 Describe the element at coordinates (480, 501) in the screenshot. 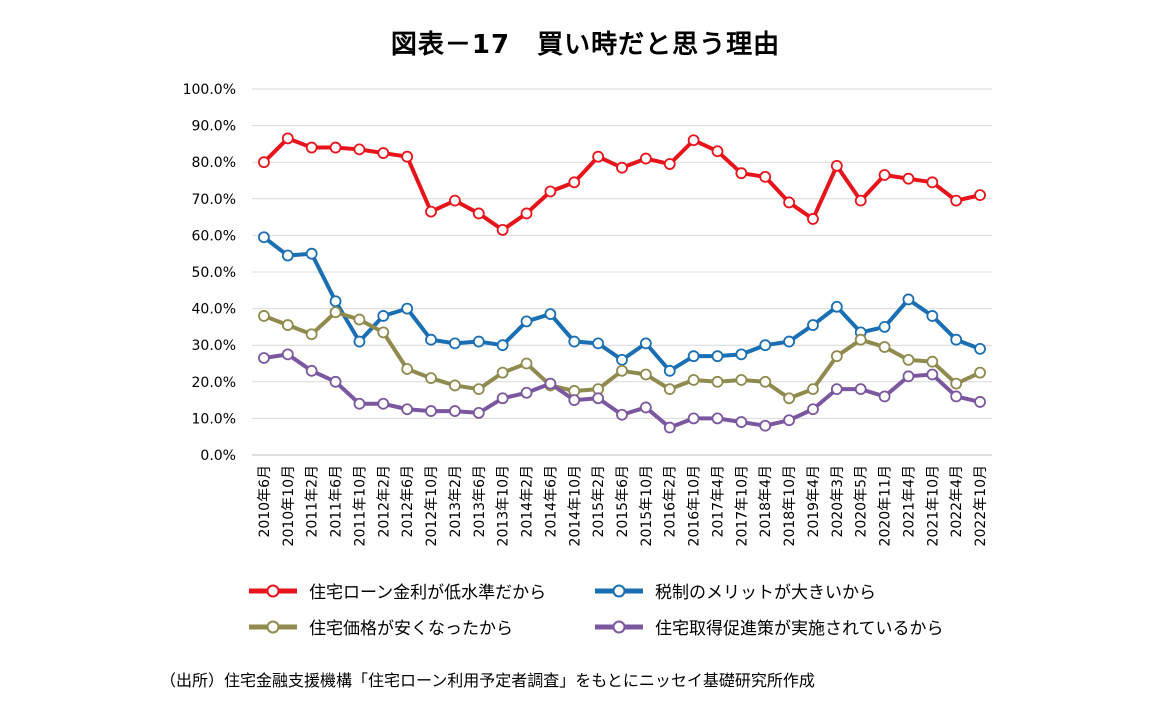

I see `x-tick-label: 2013年6月` at that location.